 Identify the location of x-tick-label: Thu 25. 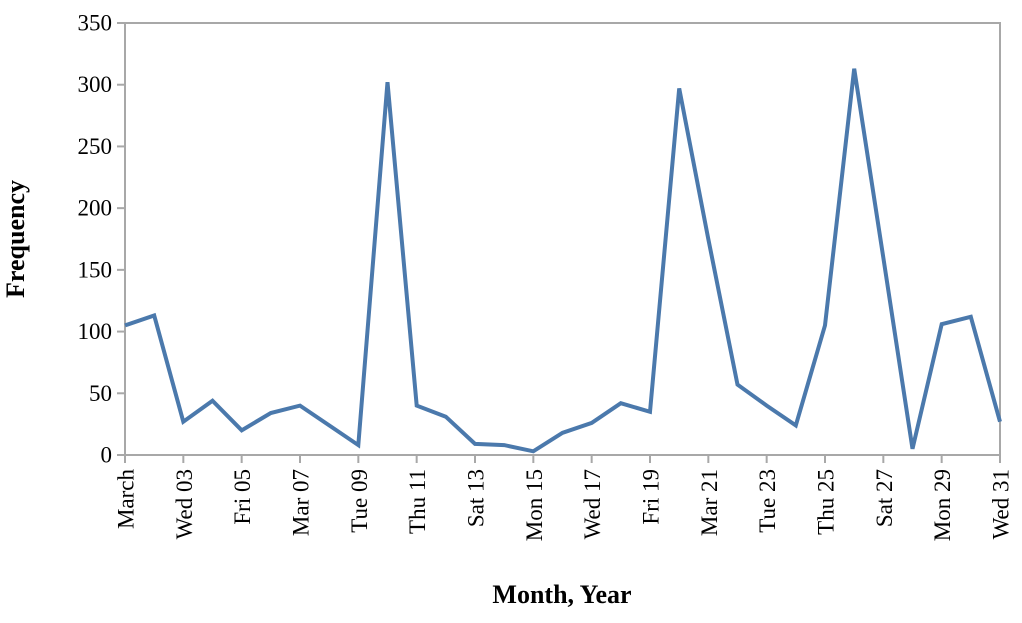
(826, 502).